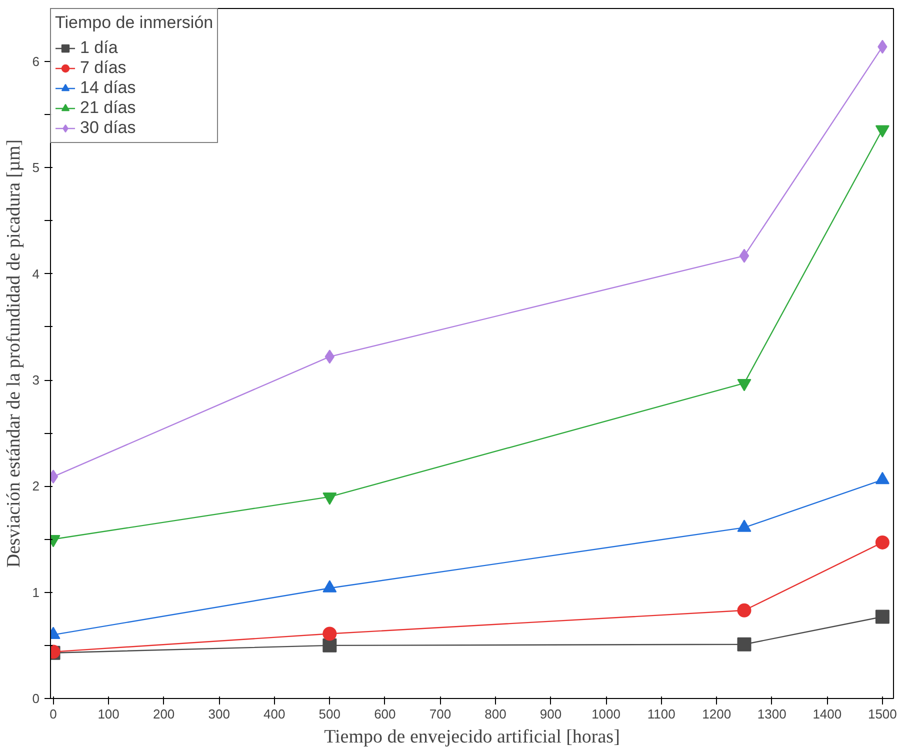 Image resolution: width=910 pixels, height=754 pixels. What do you see at coordinates (36, 274) in the screenshot?
I see `y-tick-label: 4` at bounding box center [36, 274].